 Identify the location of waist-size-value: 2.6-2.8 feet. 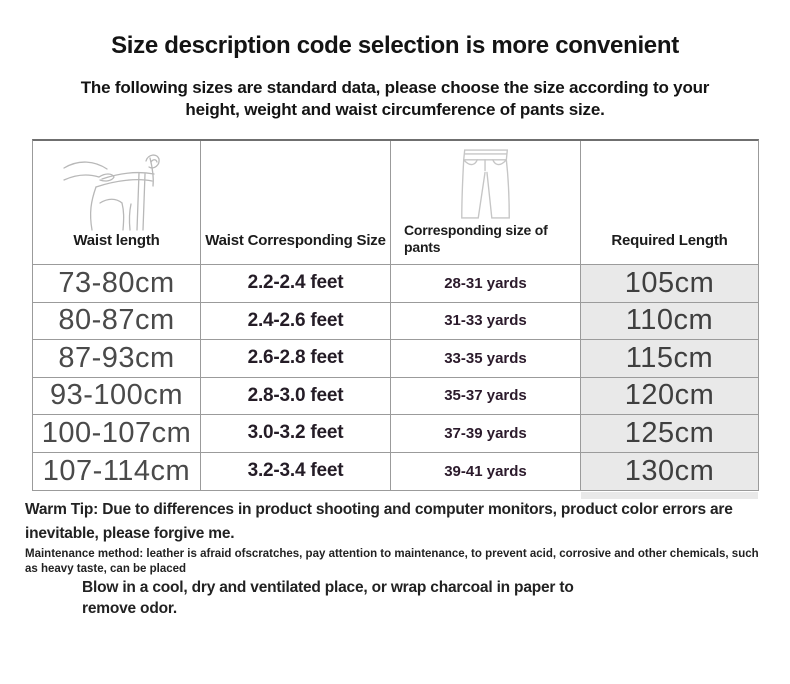
(296, 359).